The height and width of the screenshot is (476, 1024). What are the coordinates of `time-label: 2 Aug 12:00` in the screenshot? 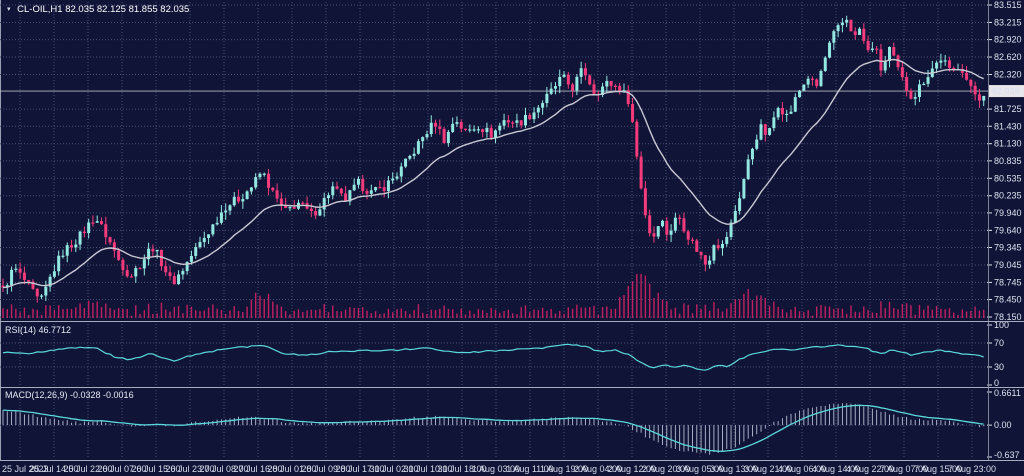 It's located at (632, 469).